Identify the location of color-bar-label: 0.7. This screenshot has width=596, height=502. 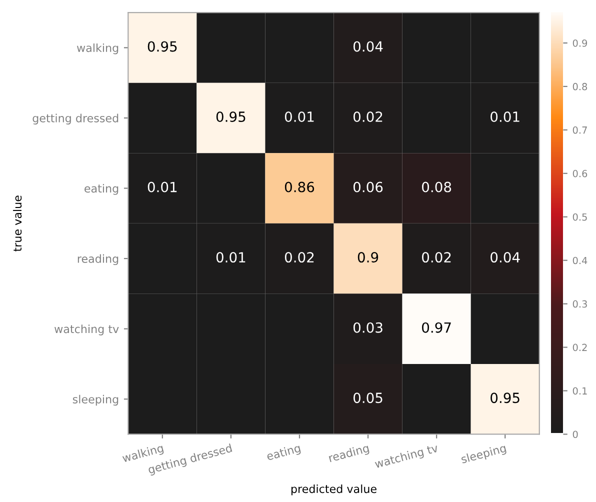
(579, 130).